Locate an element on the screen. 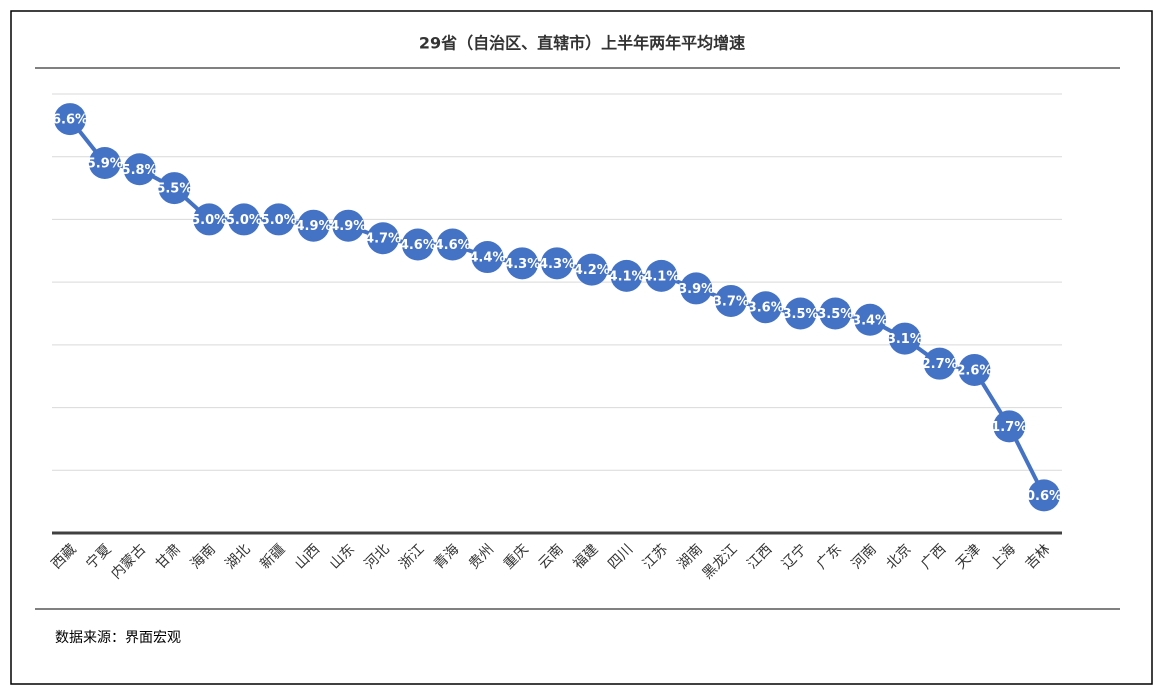  data-label: 3.4% is located at coordinates (870, 320).